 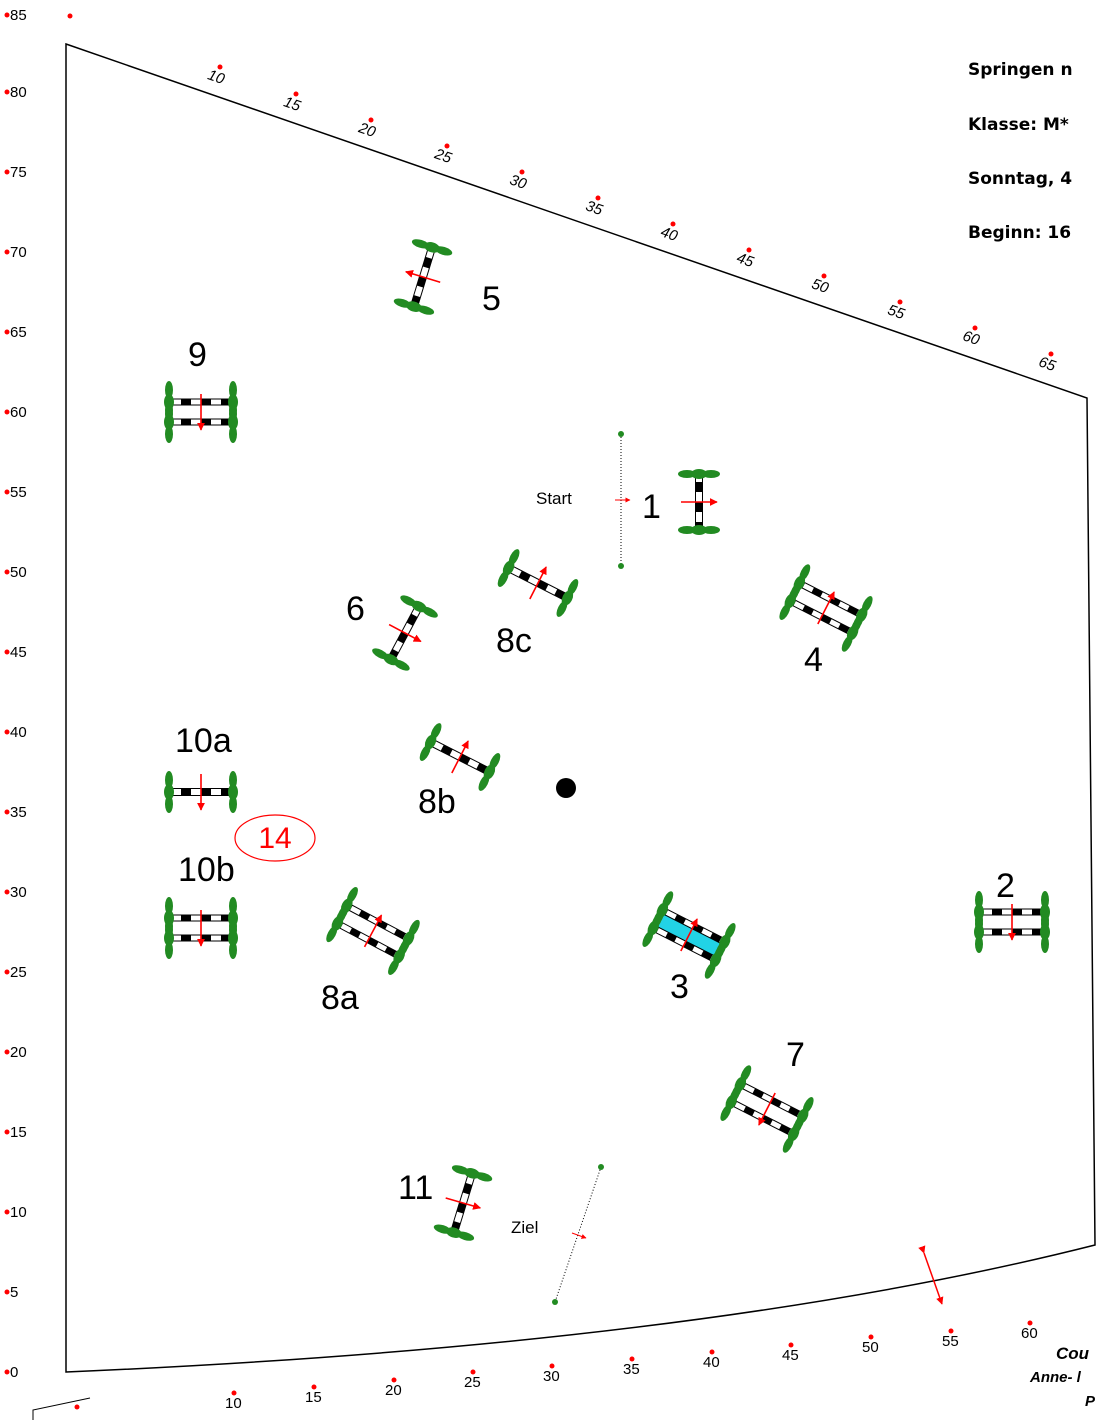 I want to click on bottom-scale-label: 40, so click(x=711, y=1362).